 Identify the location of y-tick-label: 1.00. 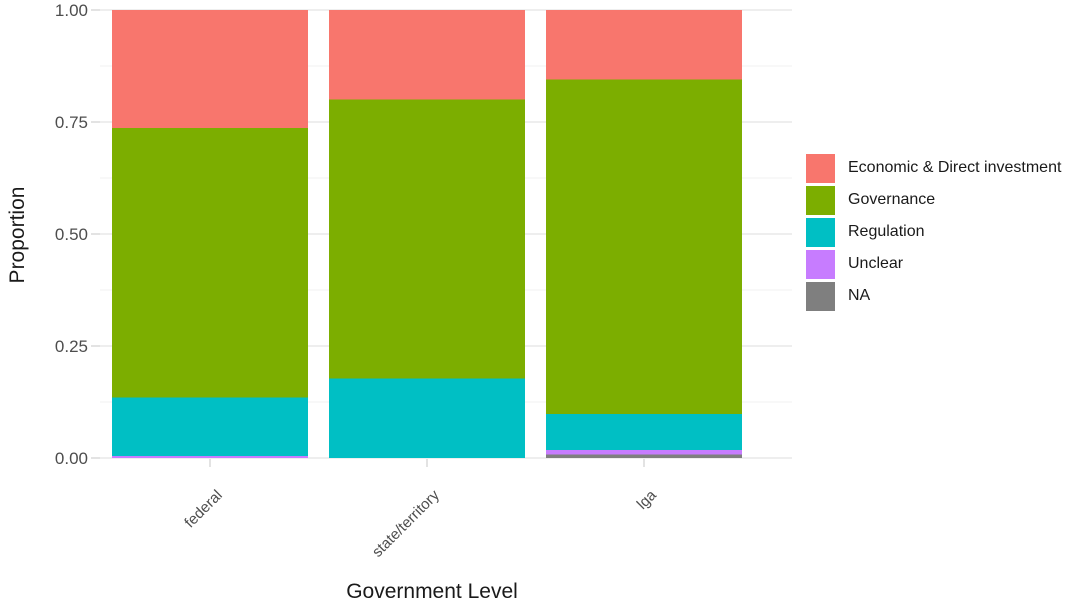
(71, 10).